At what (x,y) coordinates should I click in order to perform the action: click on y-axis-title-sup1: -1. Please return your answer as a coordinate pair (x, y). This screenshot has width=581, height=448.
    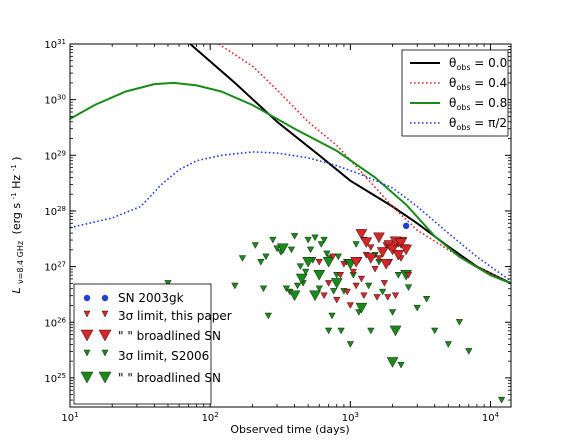
    Looking at the image, I should click on (14, 195).